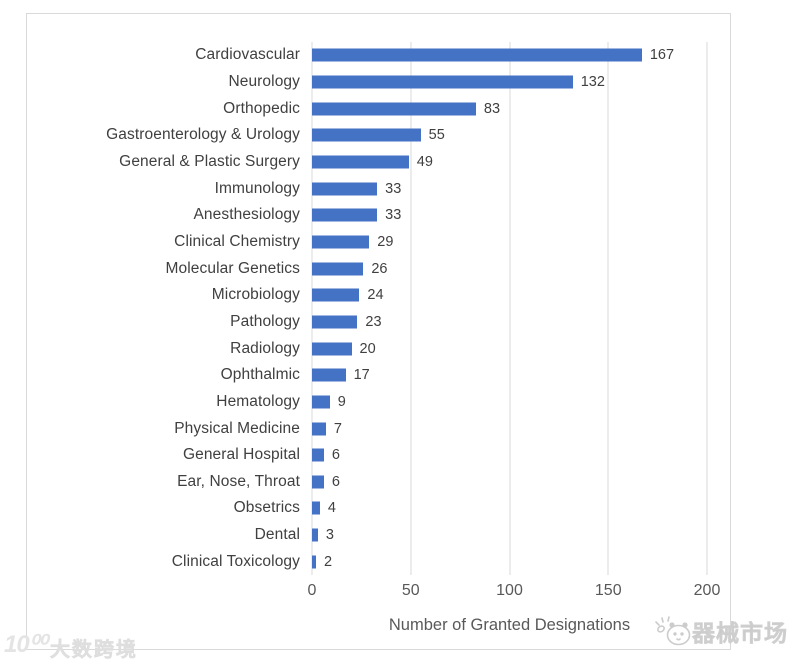  Describe the element at coordinates (329, 535) in the screenshot. I see `bar-value-label: 3` at that location.